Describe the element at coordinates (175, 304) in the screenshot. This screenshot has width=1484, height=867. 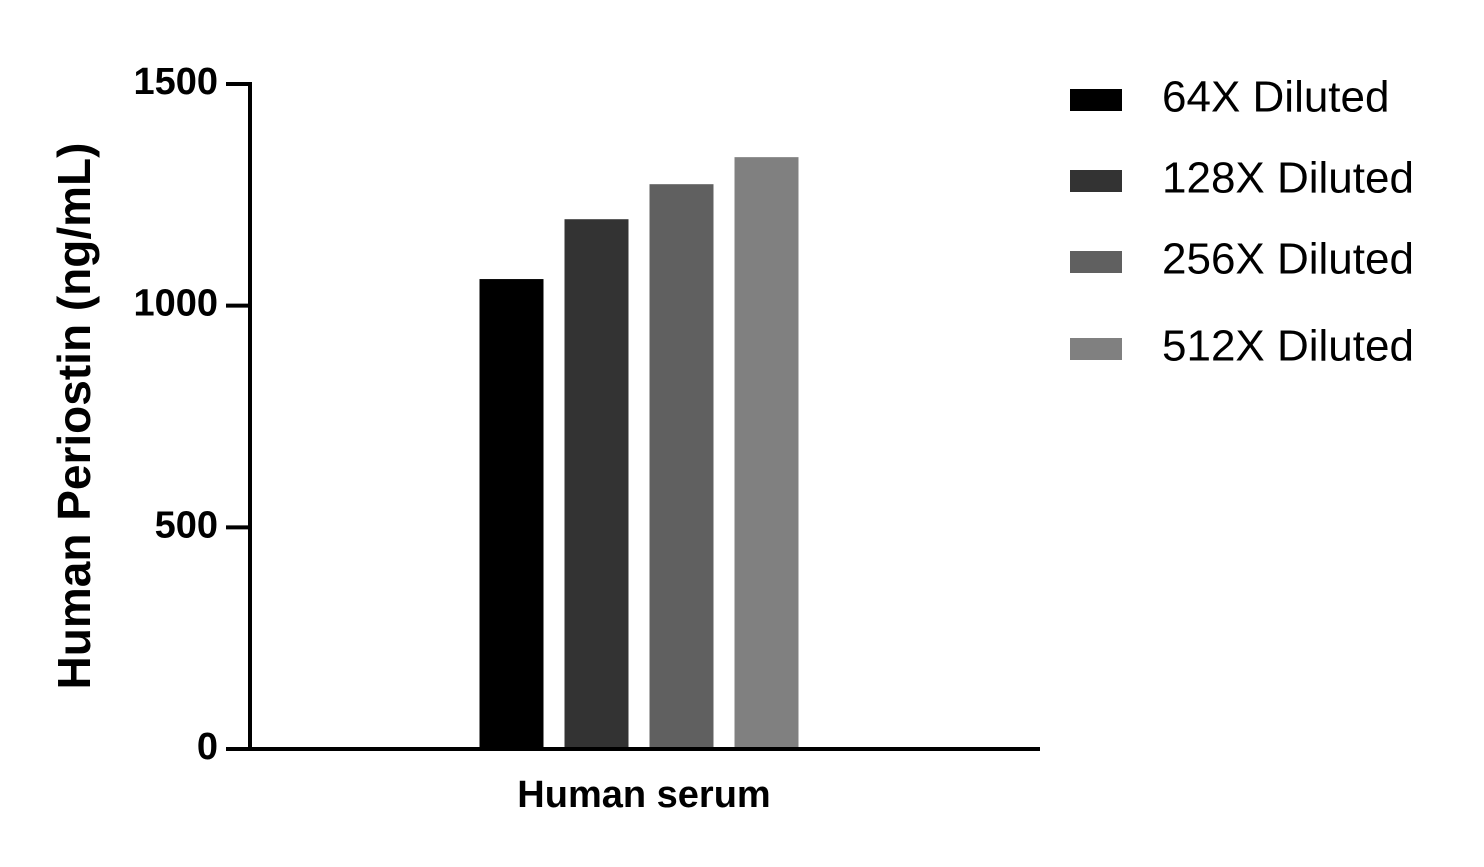
I see `y-tick-label: 1000` at that location.